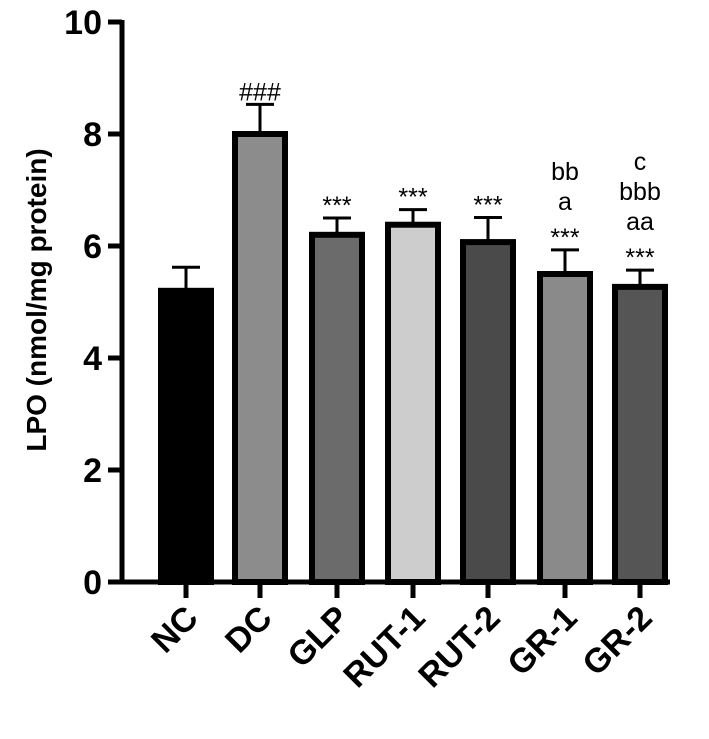 The width and height of the screenshot is (709, 739). I want to click on significance-label: bbb, so click(640, 192).